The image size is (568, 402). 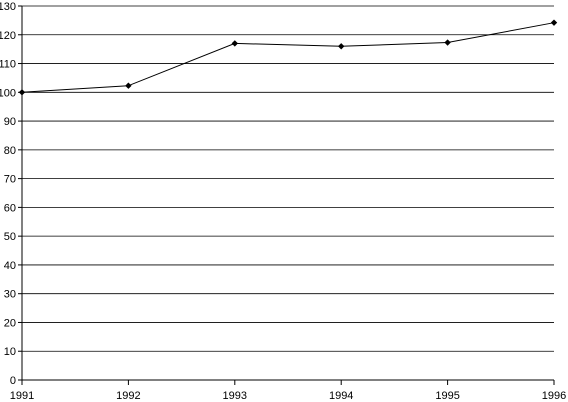 What do you see at coordinates (235, 396) in the screenshot?
I see `x-tick-label: 1993` at bounding box center [235, 396].